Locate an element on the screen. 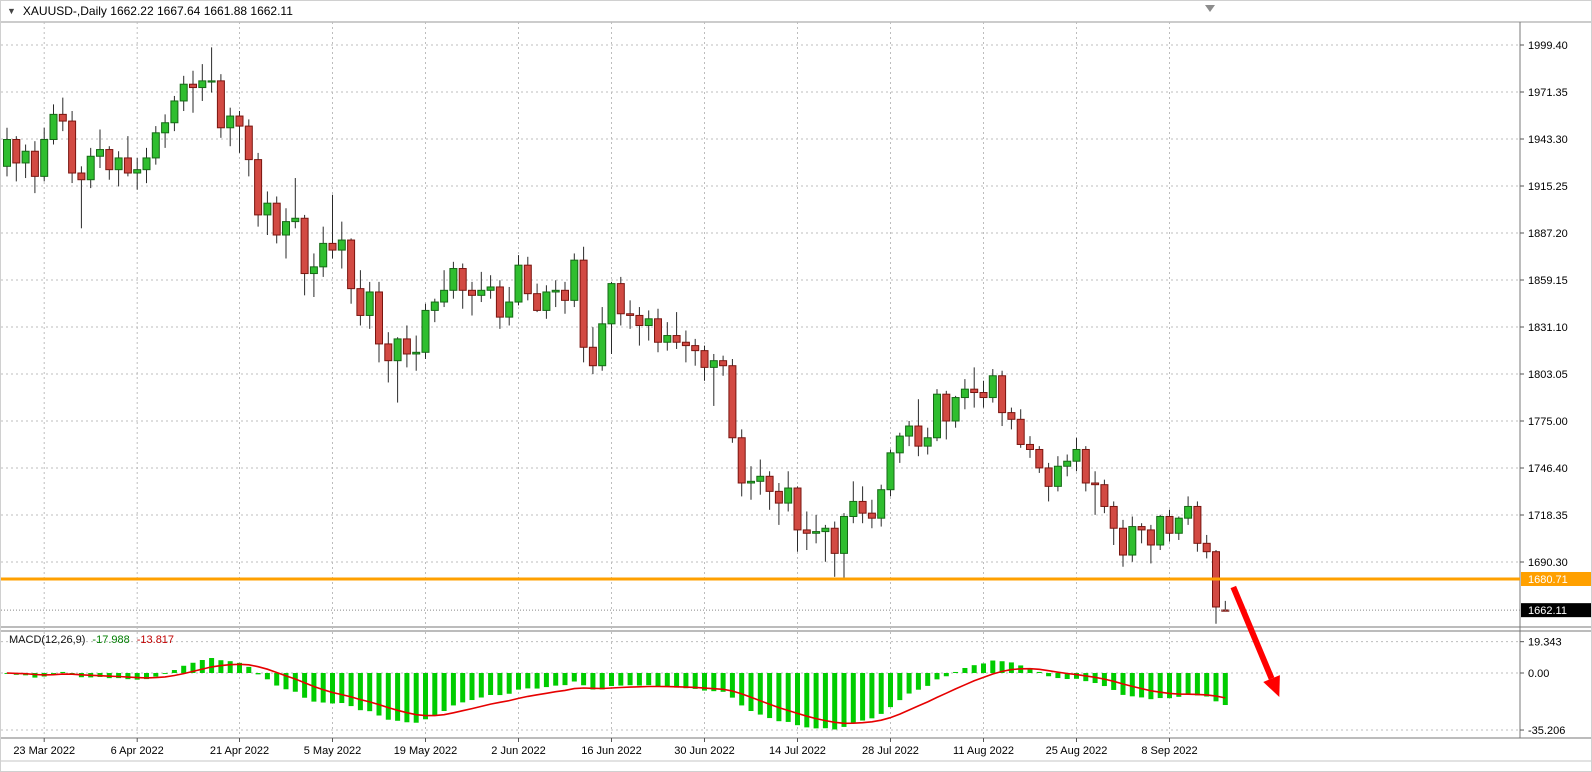 The height and width of the screenshot is (772, 1592). price-axis-label: 1690.30 is located at coordinates (1548, 563).